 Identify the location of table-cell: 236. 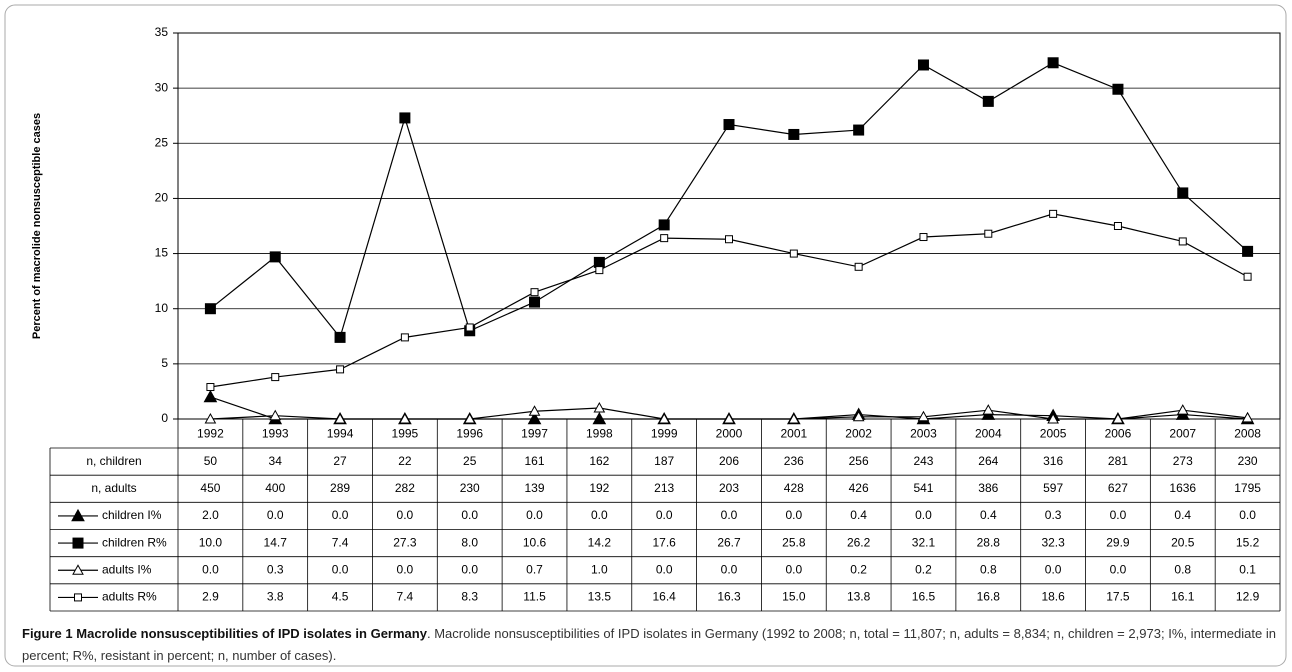
(794, 461).